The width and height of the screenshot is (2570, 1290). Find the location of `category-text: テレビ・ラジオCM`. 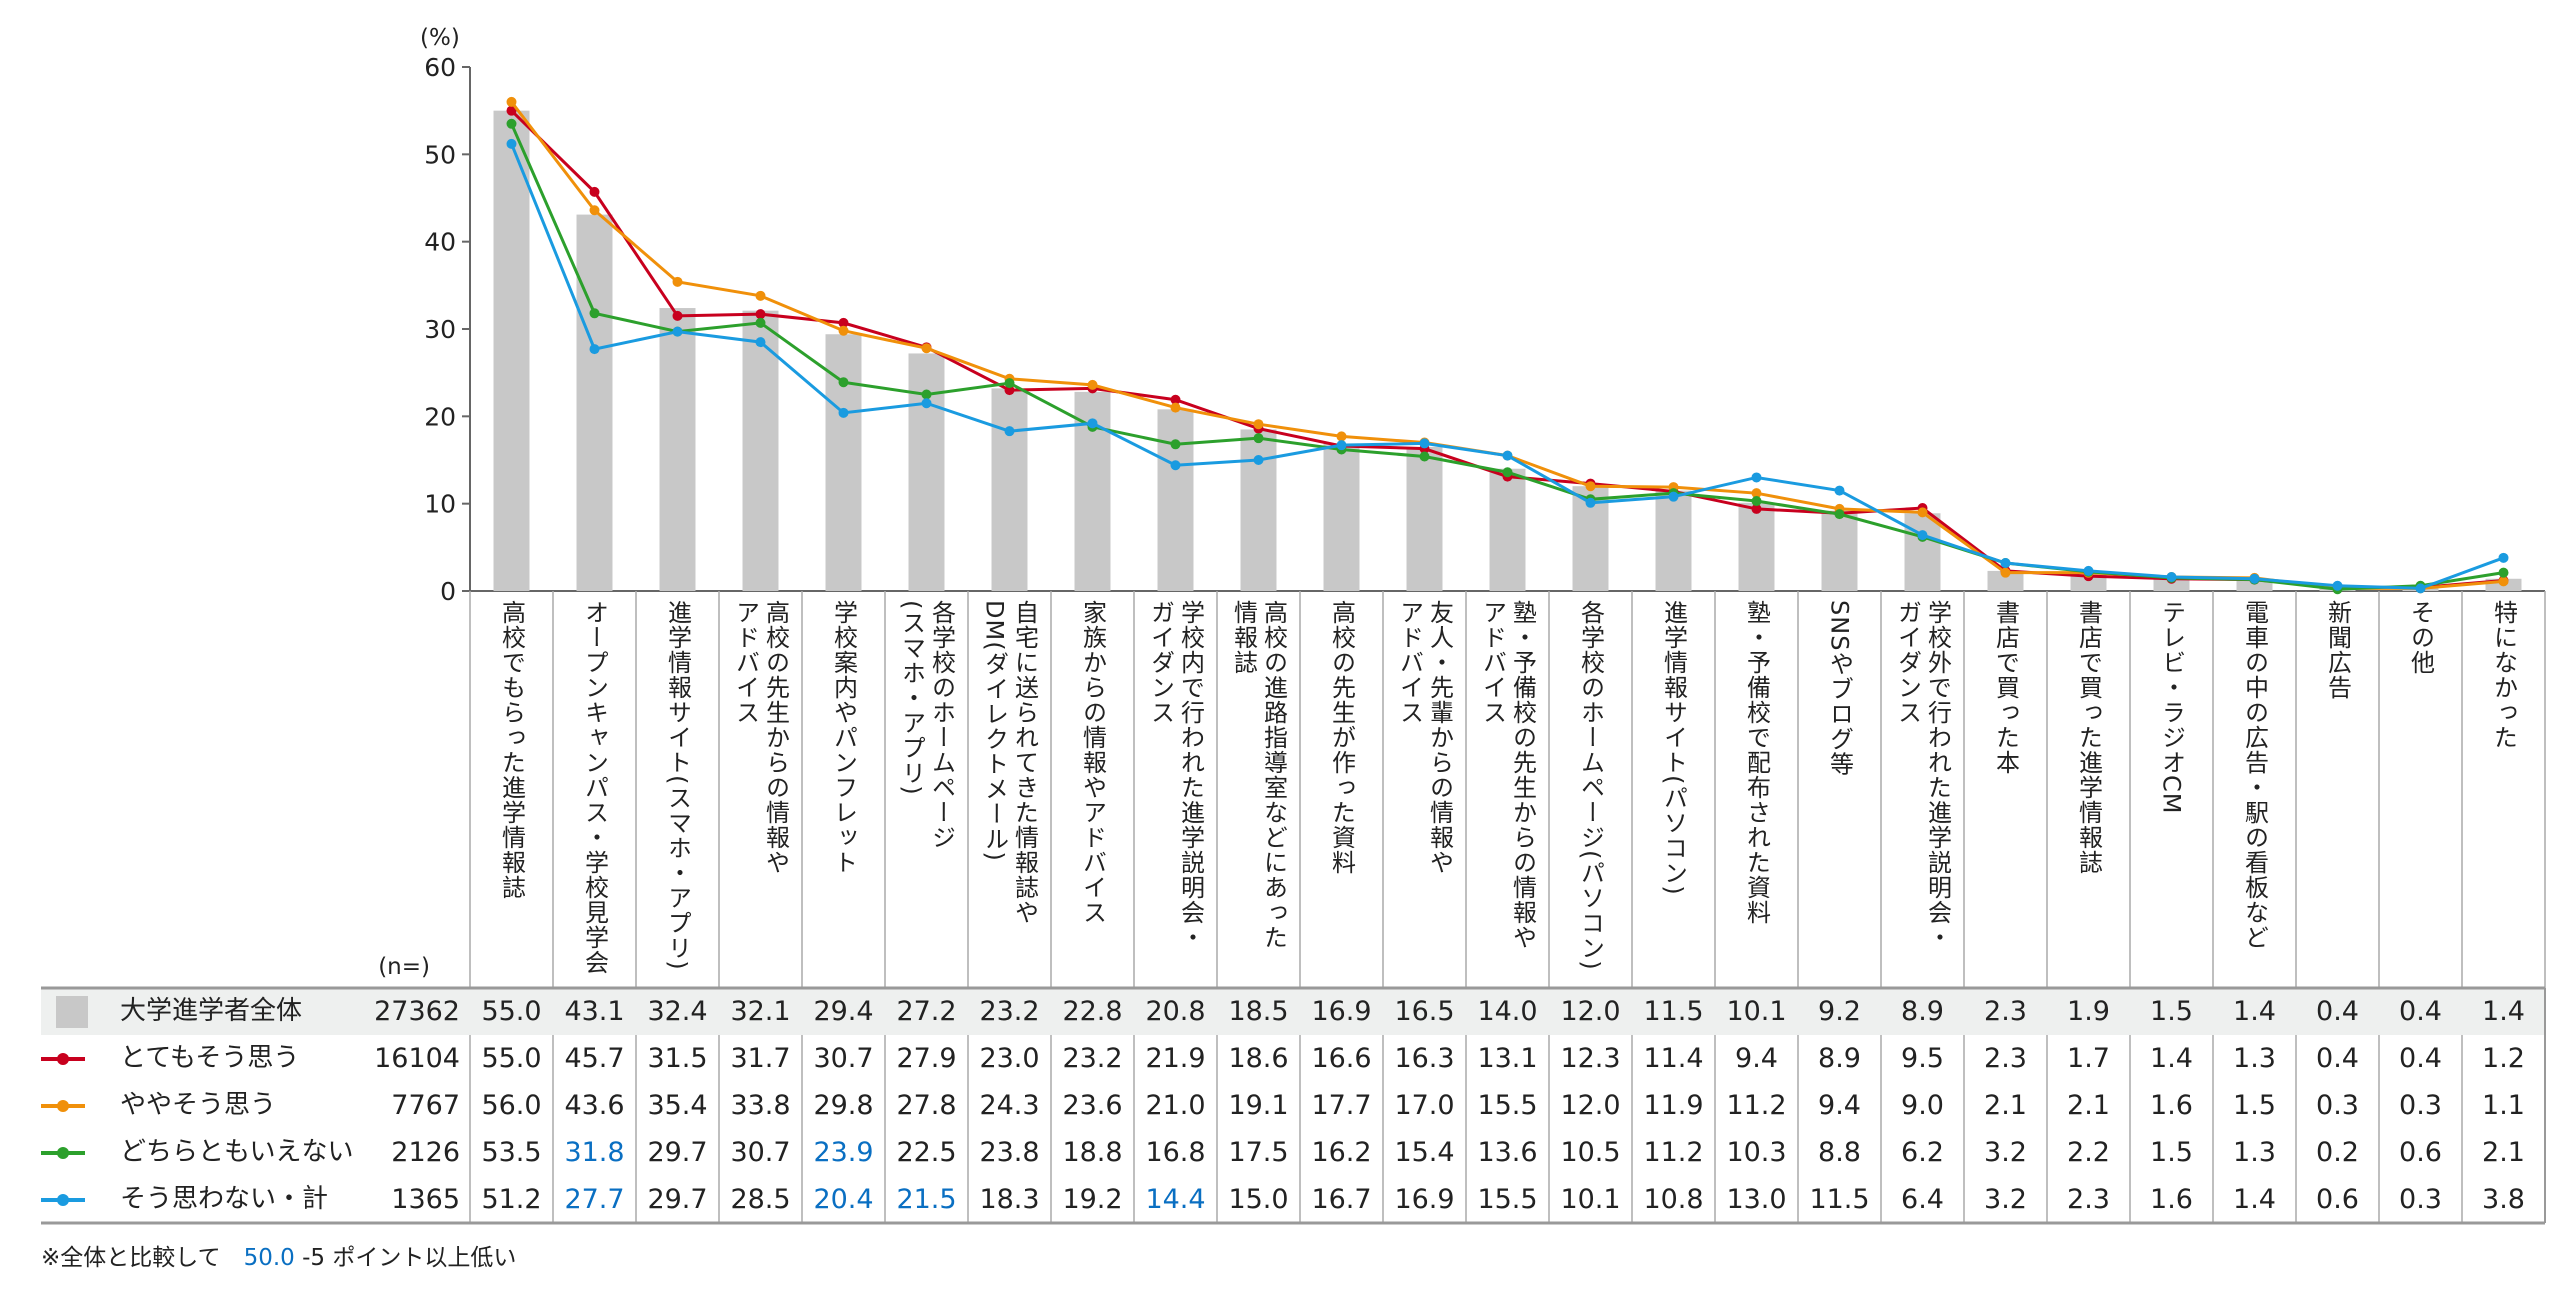

category-text: テレビ・ラジオCM is located at coordinates (2171, 707).